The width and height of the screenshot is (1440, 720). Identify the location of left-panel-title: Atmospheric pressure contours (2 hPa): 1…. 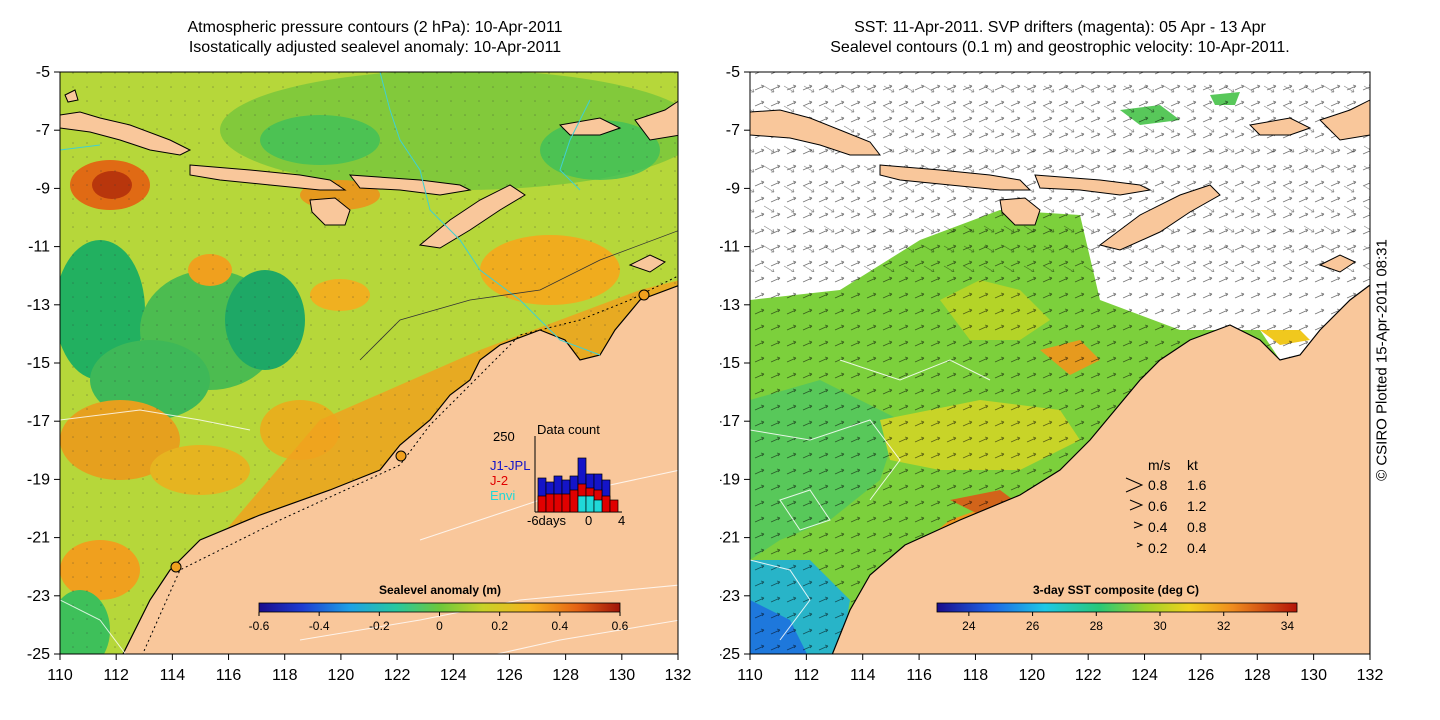
(375, 38).